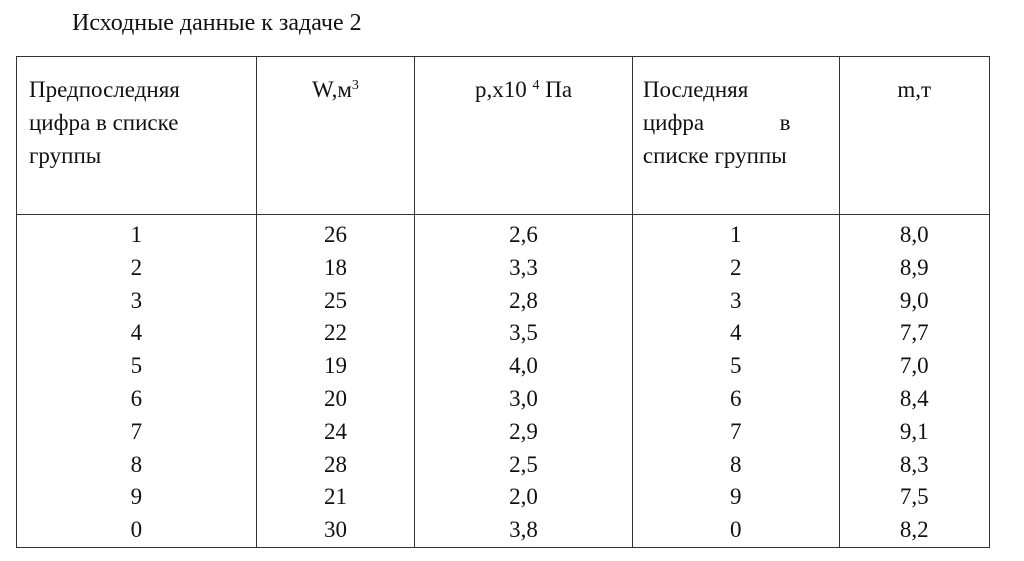 This screenshot has width=1024, height=561. What do you see at coordinates (914, 465) in the screenshot?
I see `cell-mass: 8,3` at bounding box center [914, 465].